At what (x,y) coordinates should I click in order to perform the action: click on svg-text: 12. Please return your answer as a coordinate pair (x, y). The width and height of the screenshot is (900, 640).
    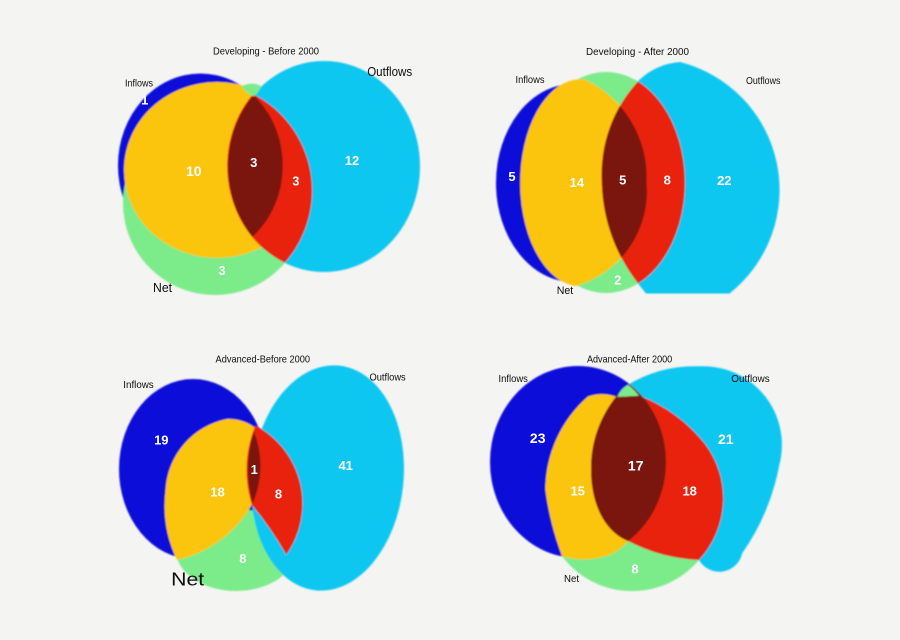
    Looking at the image, I should click on (352, 160).